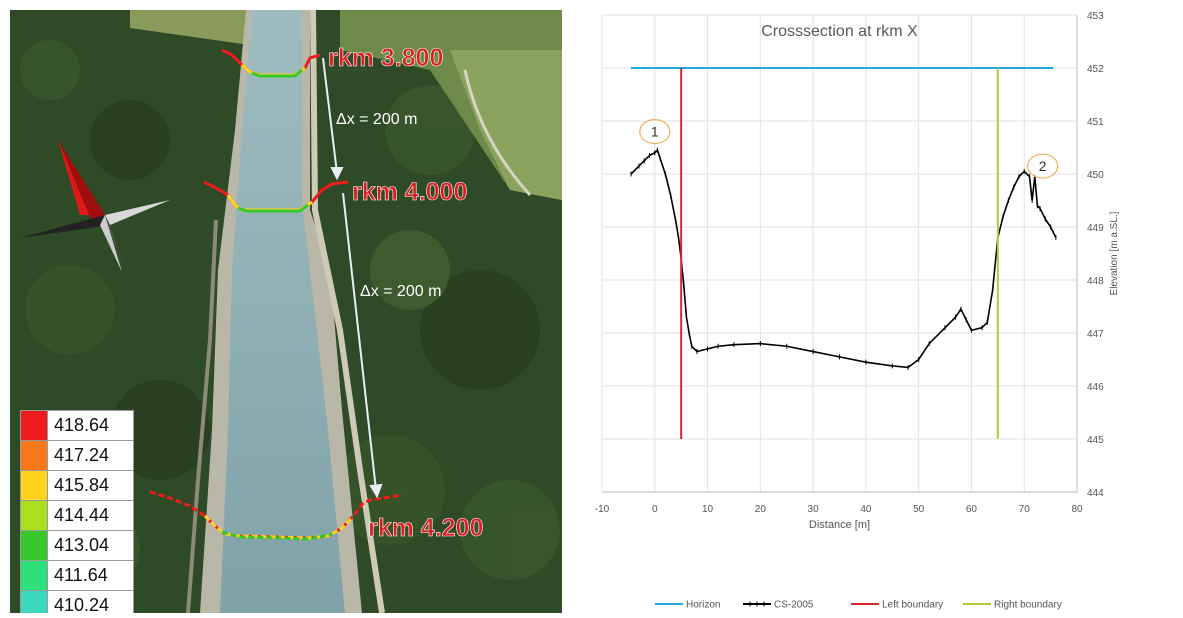 The width and height of the screenshot is (1183, 618). I want to click on legend-value: 413.04, so click(90, 545).